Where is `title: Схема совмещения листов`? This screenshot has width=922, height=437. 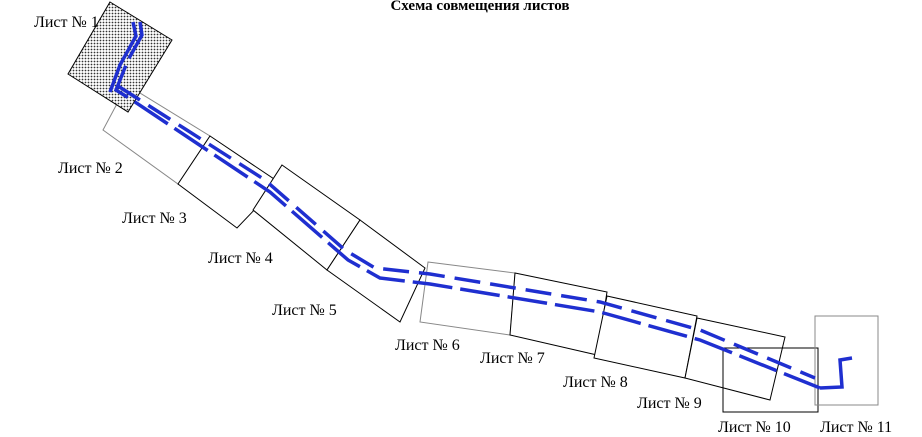 title: Схема совмещения листов is located at coordinates (479, 7).